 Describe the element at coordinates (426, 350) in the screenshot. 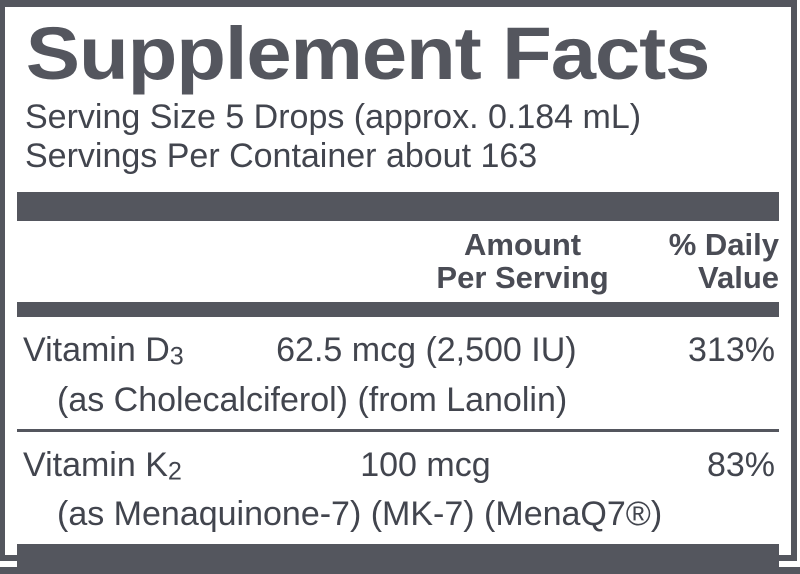

I see `nutrient-amount: 62.5 mcg (2,500 IU)` at that location.